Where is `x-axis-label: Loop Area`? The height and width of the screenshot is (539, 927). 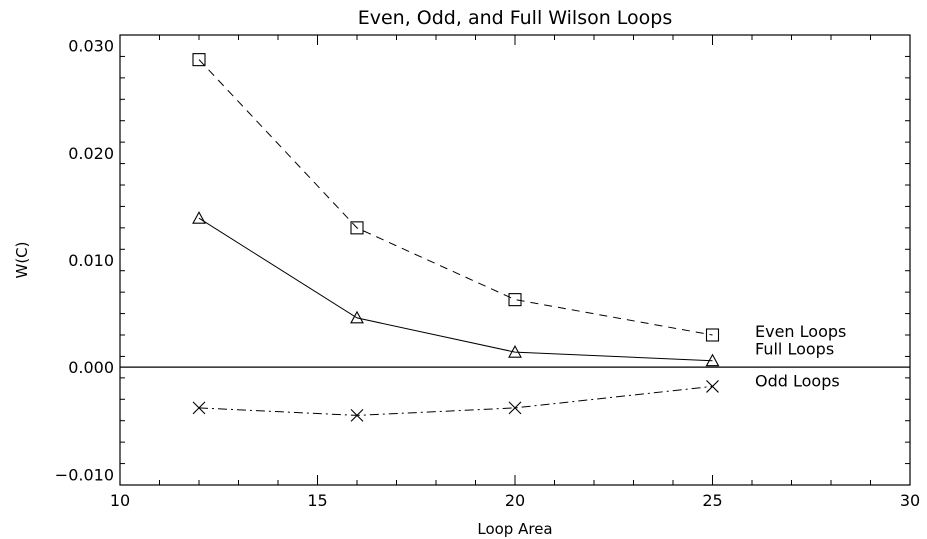
x-axis-label: Loop Area is located at coordinates (514, 529).